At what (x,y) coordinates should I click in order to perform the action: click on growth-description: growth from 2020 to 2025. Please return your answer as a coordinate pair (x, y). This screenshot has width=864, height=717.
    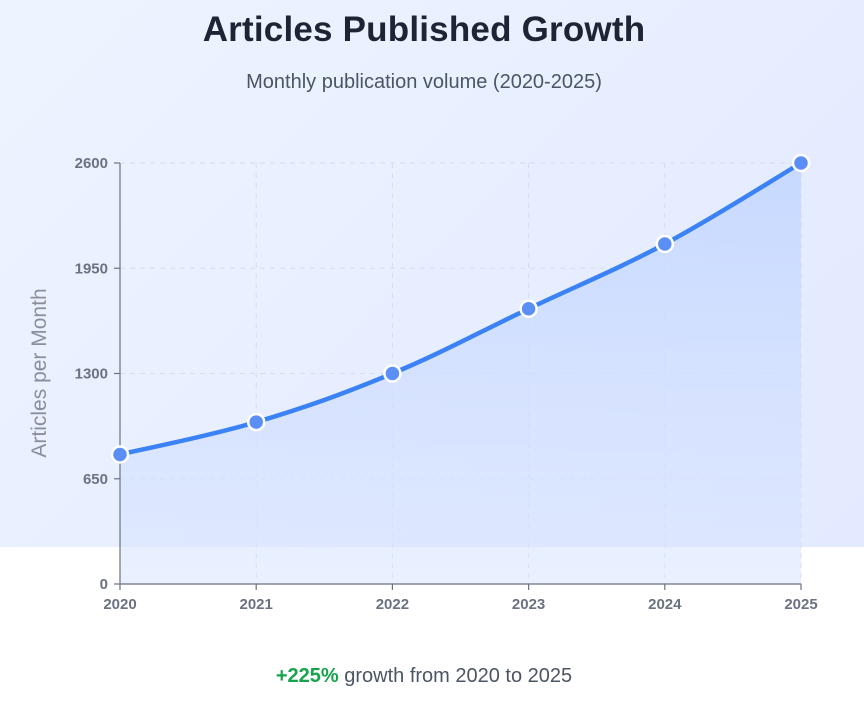
    Looking at the image, I should click on (455, 676).